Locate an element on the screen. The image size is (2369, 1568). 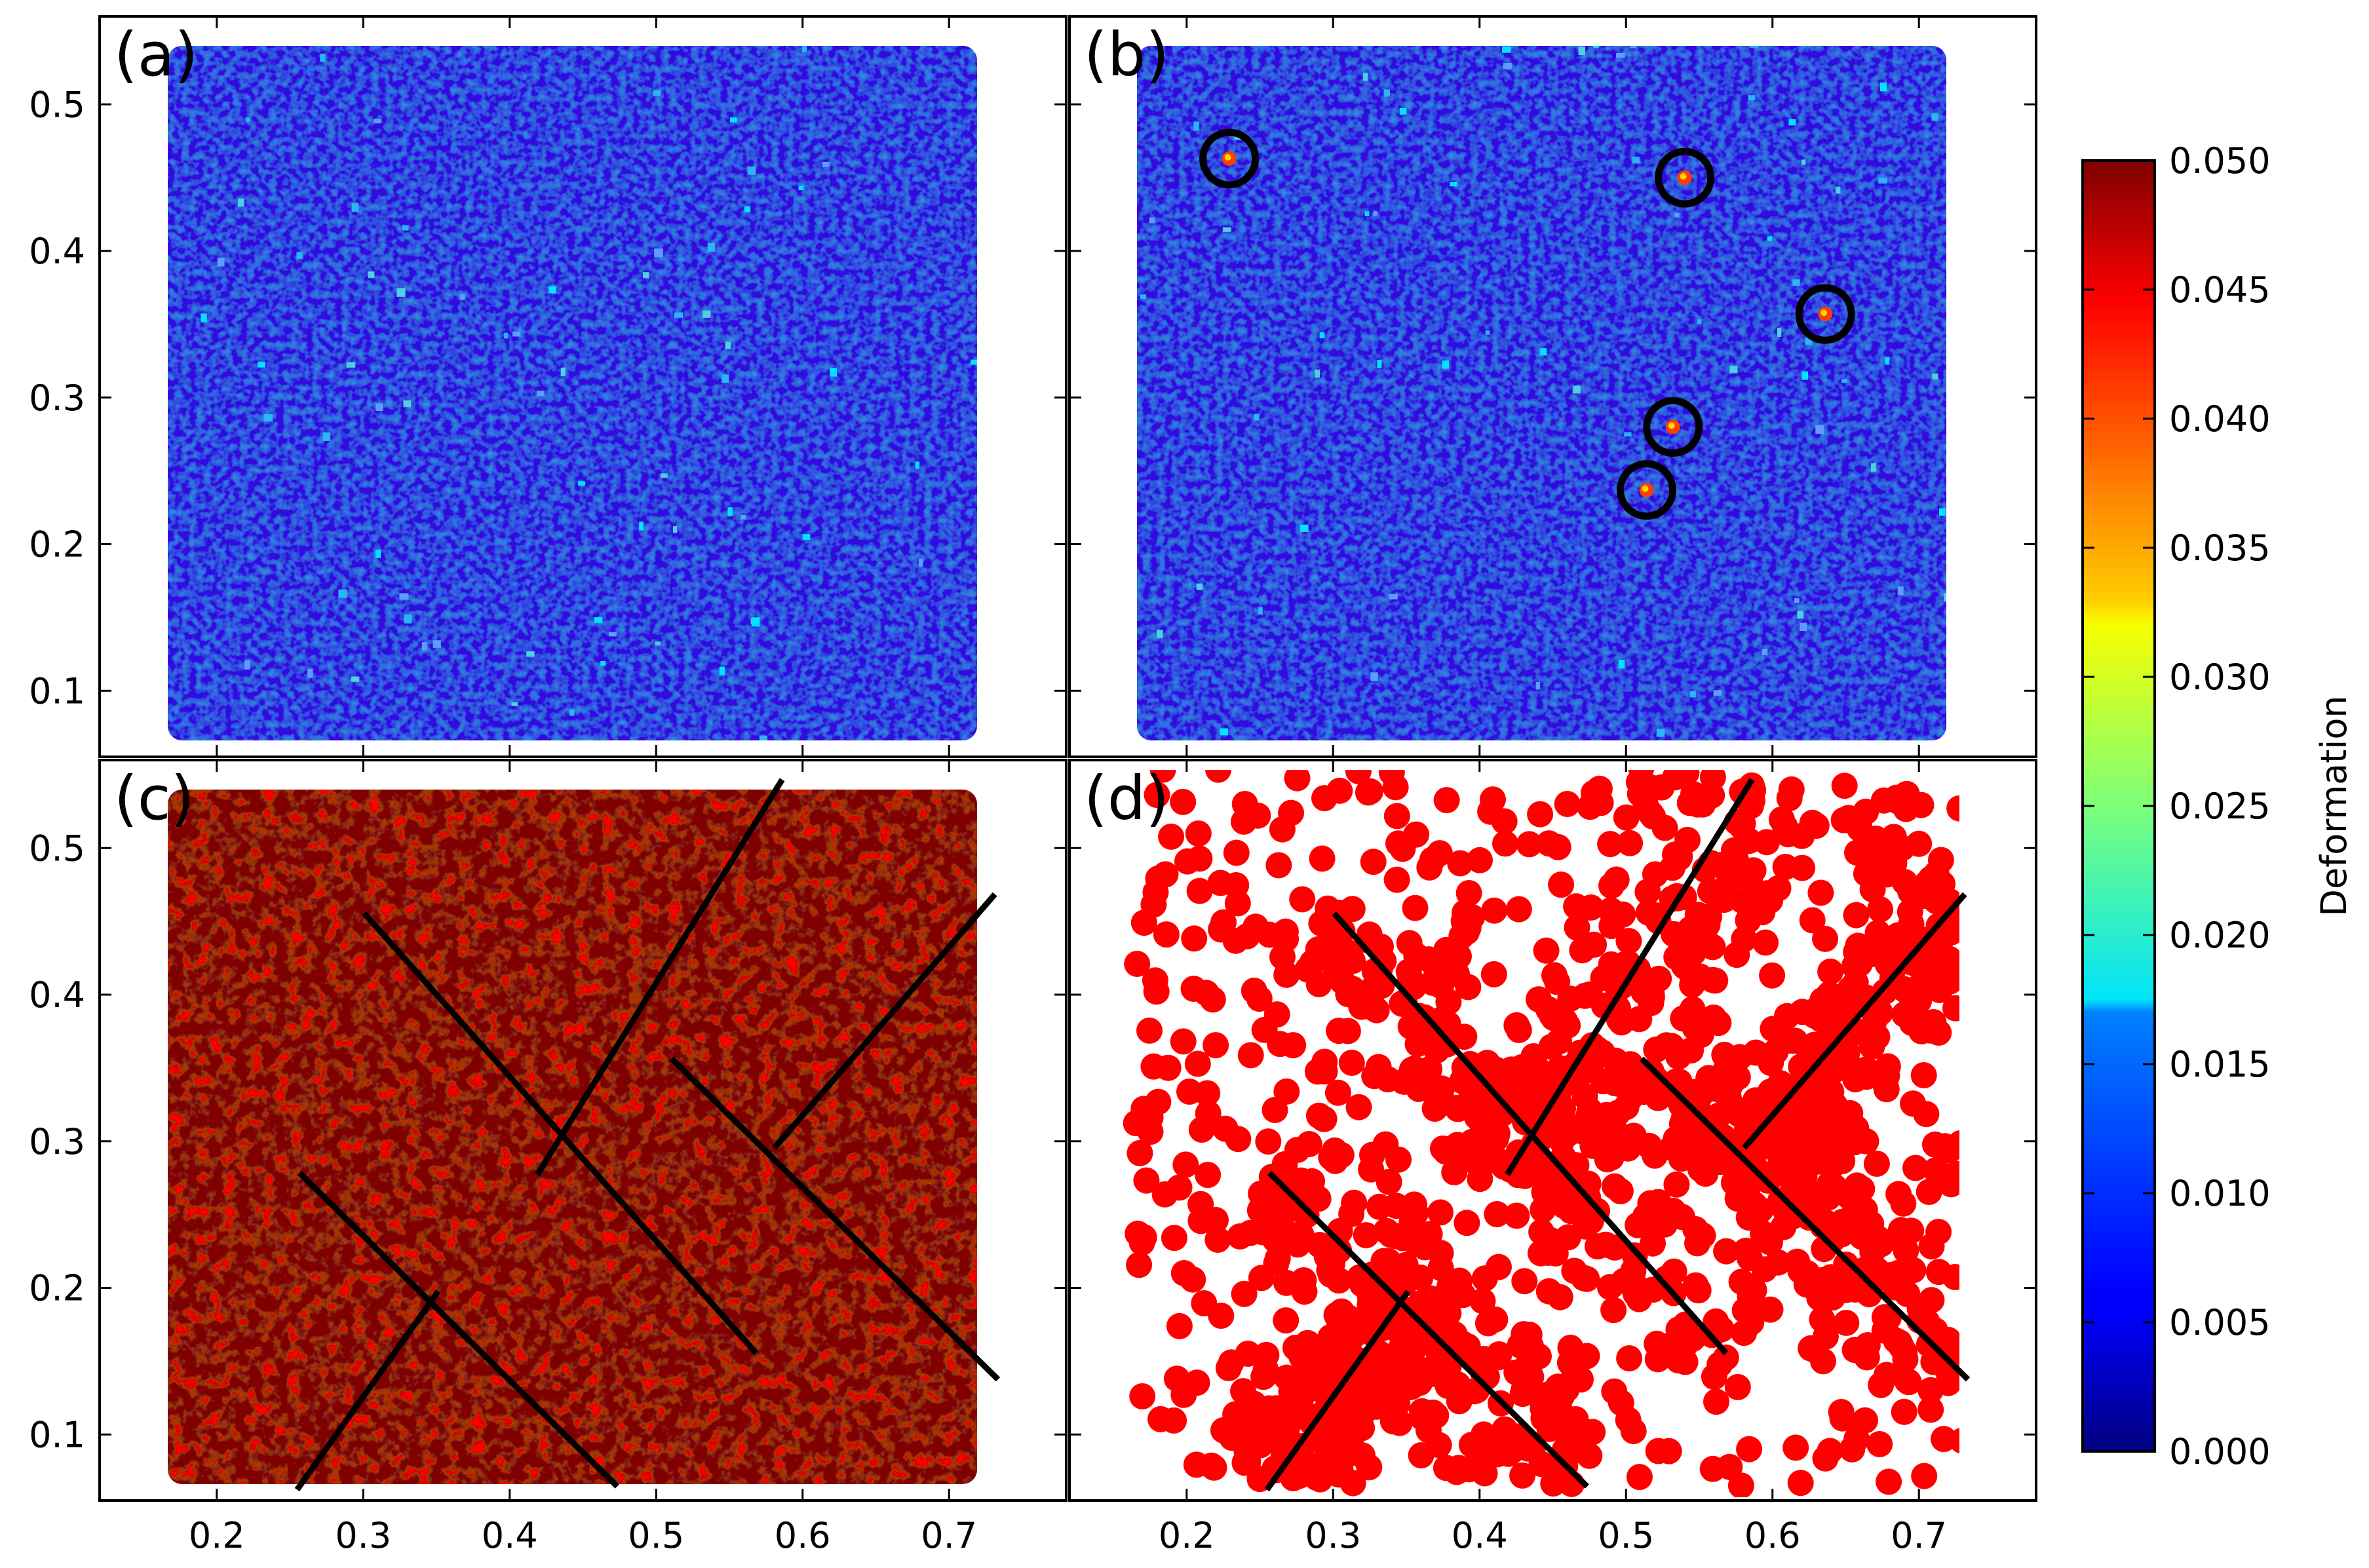
x-tick-label: 0.5 is located at coordinates (1626, 1535).